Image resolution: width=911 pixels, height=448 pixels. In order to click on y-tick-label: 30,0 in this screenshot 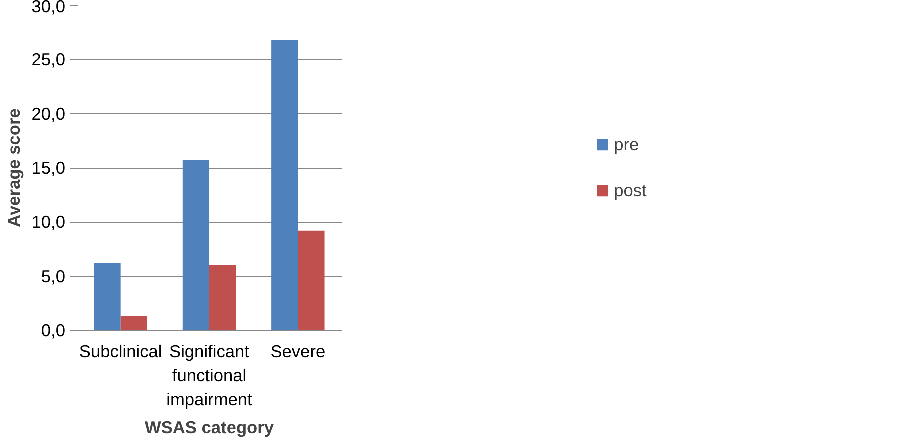, I will do `click(49, 8)`.